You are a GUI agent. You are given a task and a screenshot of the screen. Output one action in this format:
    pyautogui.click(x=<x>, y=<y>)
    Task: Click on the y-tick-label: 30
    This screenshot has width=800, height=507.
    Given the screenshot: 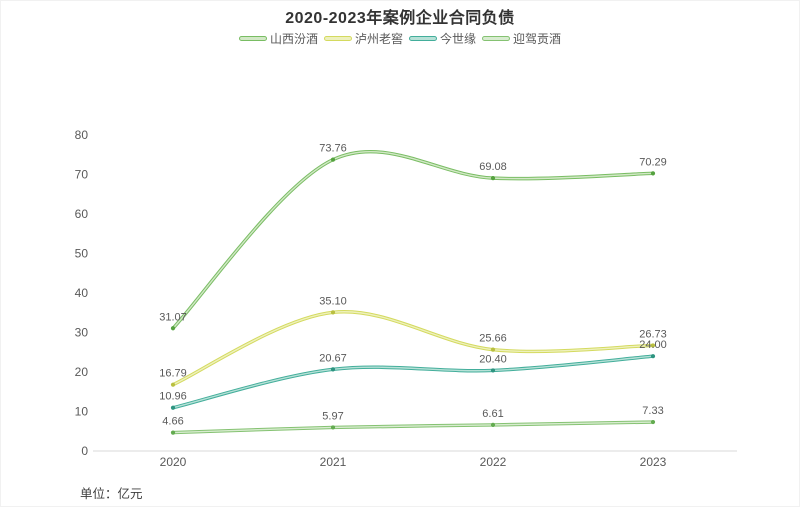 What is the action you would take?
    pyautogui.click(x=82, y=333)
    